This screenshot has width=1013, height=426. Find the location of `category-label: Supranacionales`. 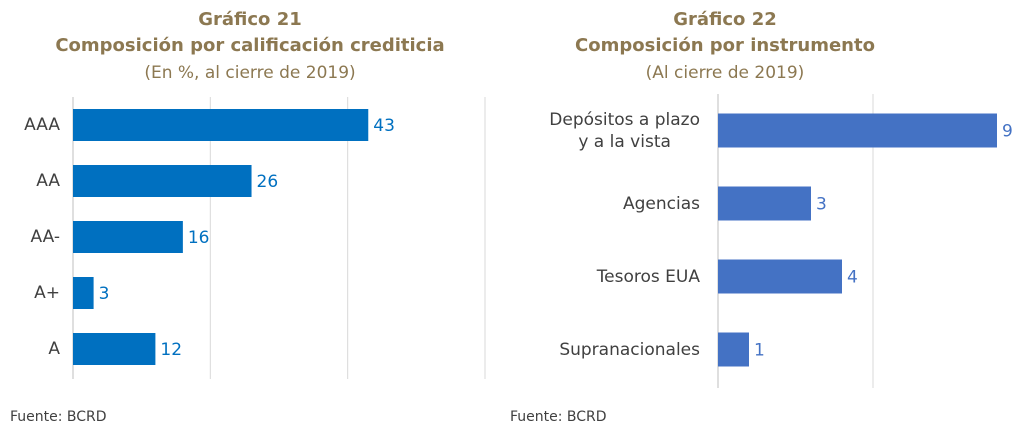

category-label: Supranacionales is located at coordinates (629, 349).